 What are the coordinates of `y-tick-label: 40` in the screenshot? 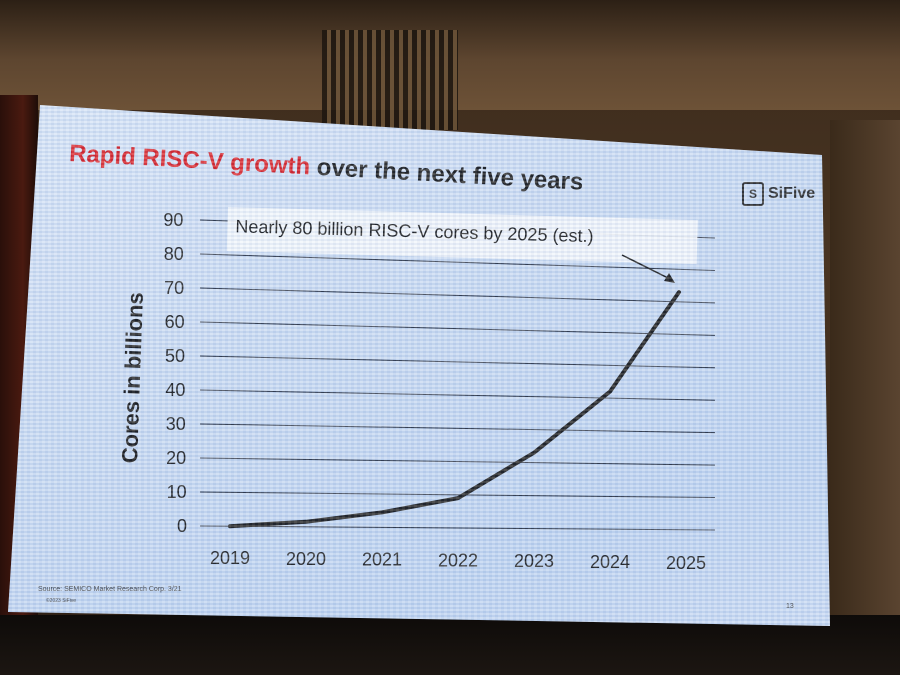 It's located at (175, 390).